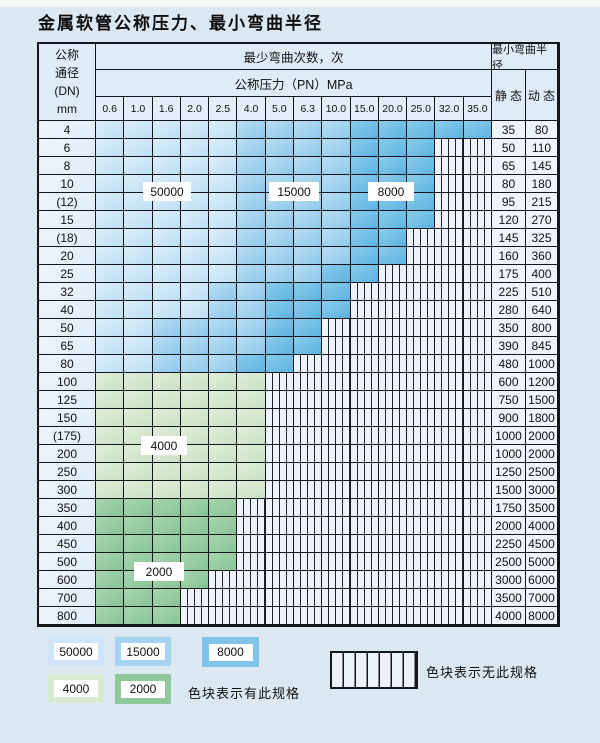 This screenshot has height=743, width=600. What do you see at coordinates (67, 202) in the screenshot?
I see `row-dn-12: (12)` at bounding box center [67, 202].